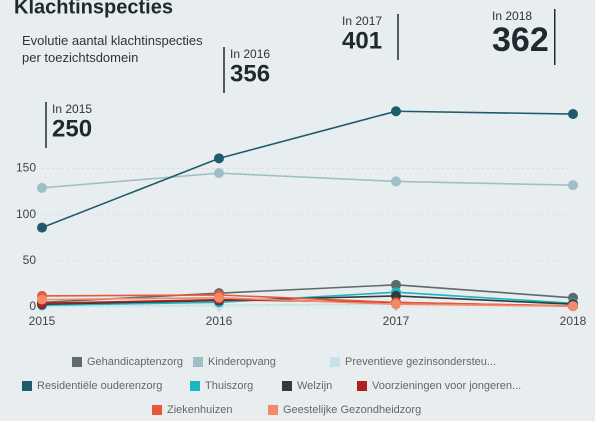  I want to click on x-tick-label: 2018, so click(573, 321).